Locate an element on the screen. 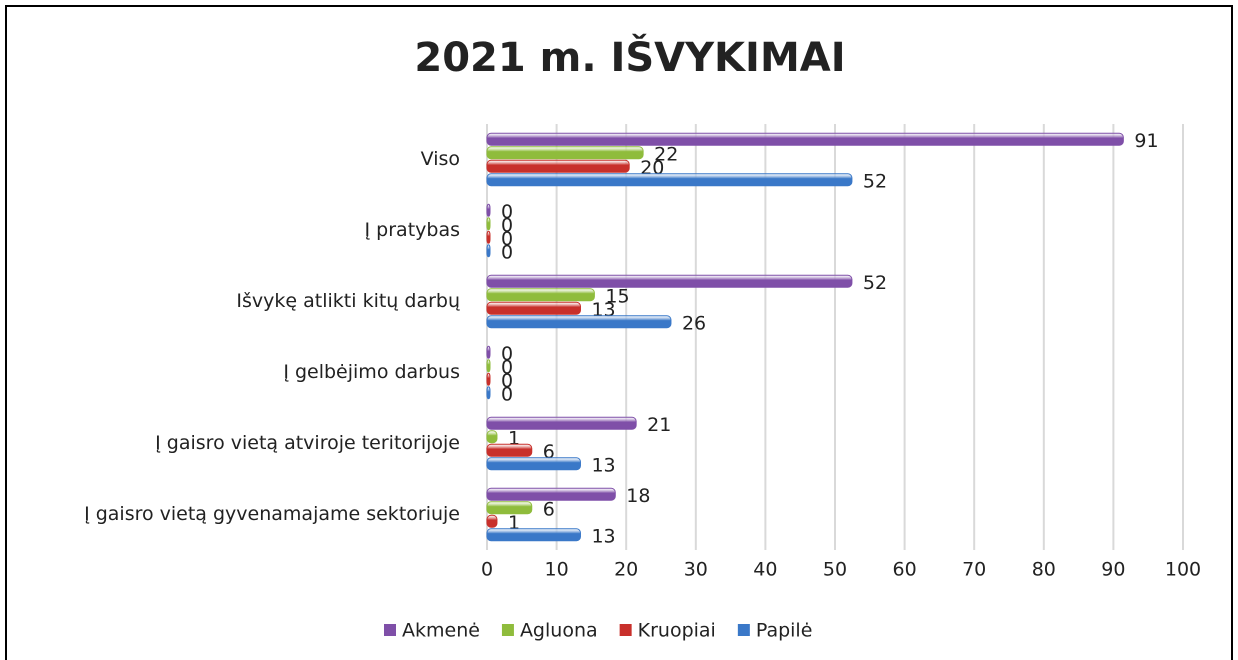  x-tick-label: 10 is located at coordinates (557, 570).